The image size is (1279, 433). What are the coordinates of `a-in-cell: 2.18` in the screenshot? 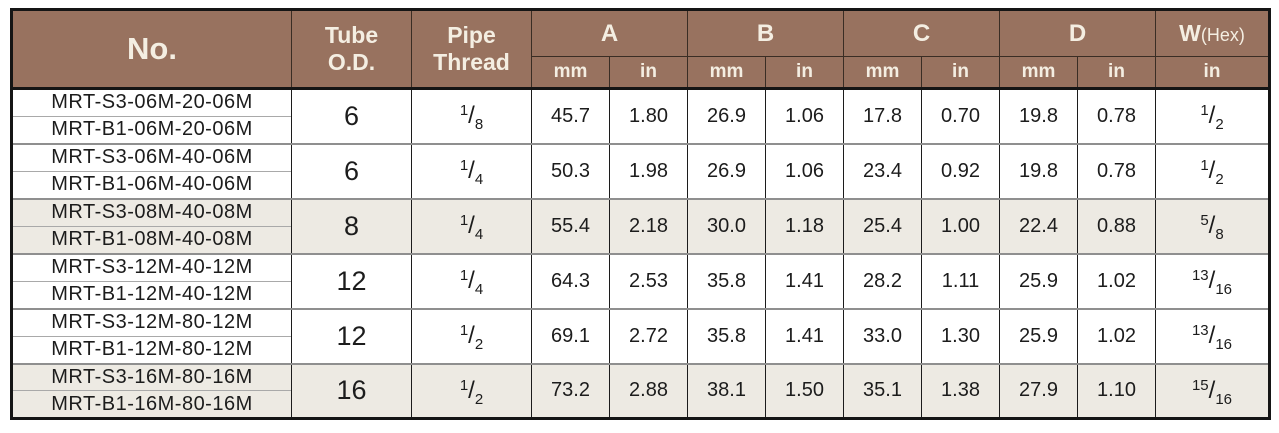 It's located at (648, 225).